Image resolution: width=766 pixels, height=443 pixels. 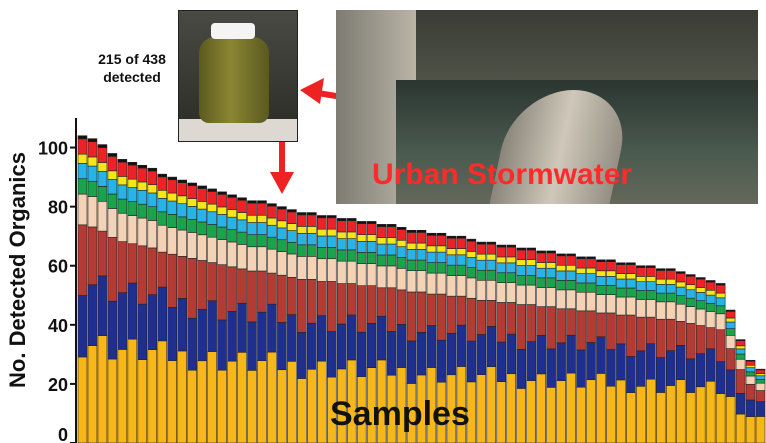 What do you see at coordinates (63, 434) in the screenshot?
I see `y-tick-label: 0` at bounding box center [63, 434].